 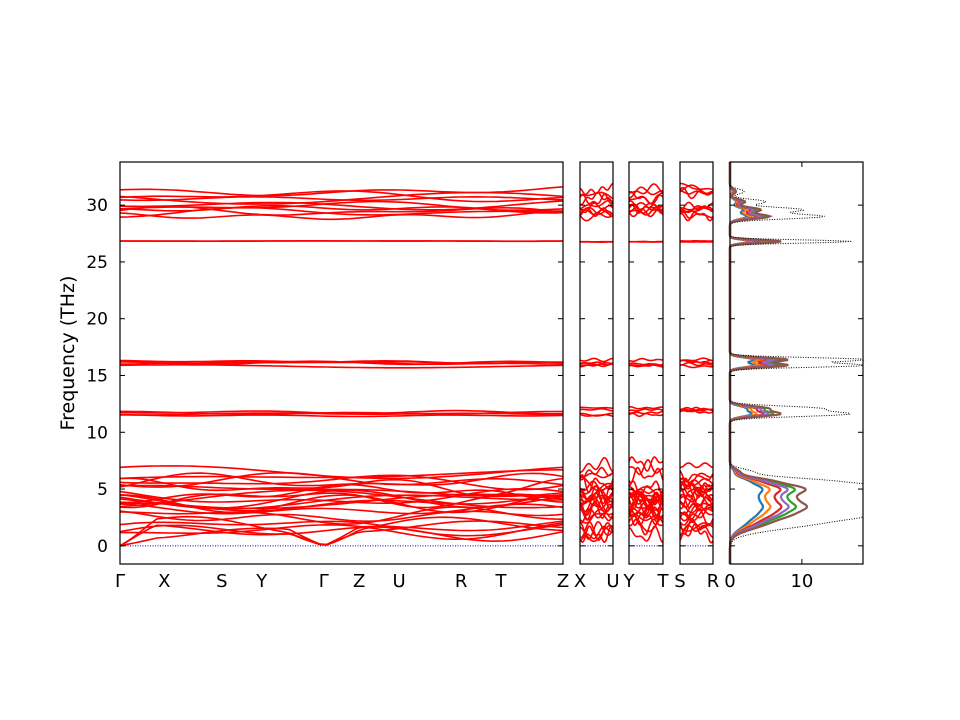 I want to click on dos-frame, so click(x=796, y=363).